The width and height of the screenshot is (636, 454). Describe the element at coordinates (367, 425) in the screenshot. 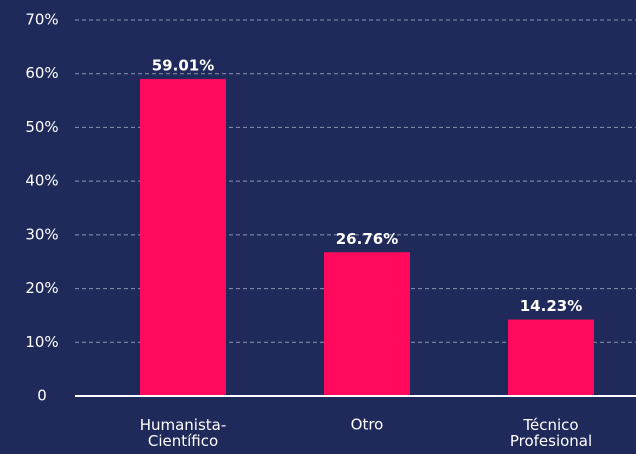

I see `x-tick-label: Otro` at that location.